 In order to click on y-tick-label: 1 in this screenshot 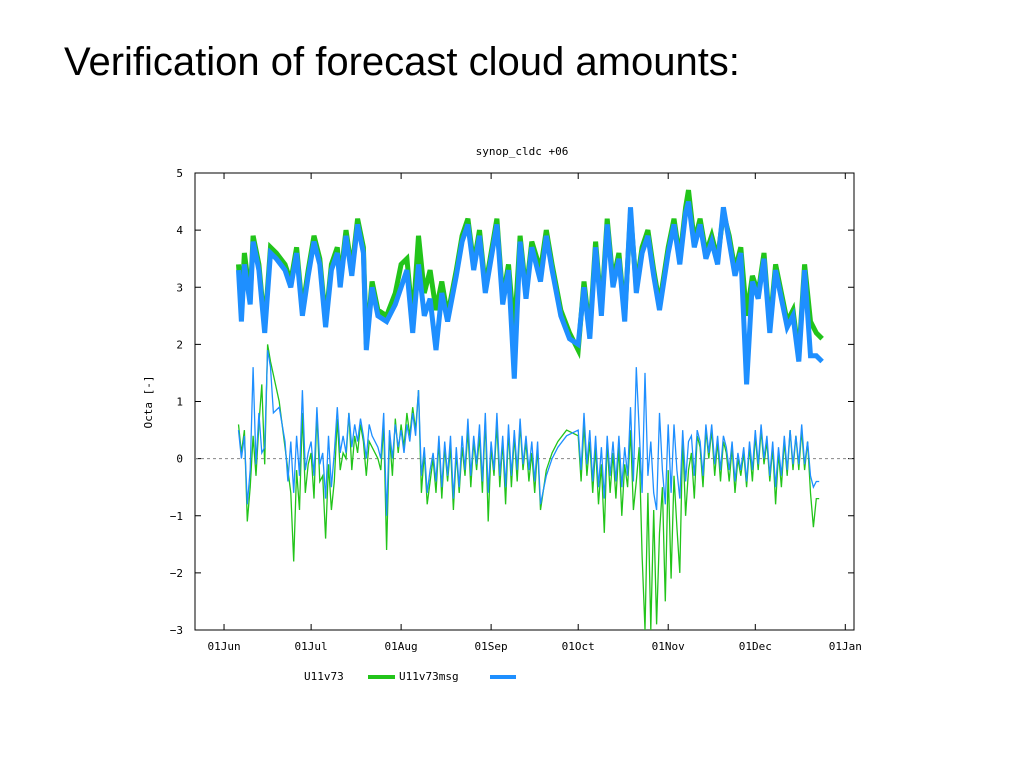, I will do `click(179, 402)`.